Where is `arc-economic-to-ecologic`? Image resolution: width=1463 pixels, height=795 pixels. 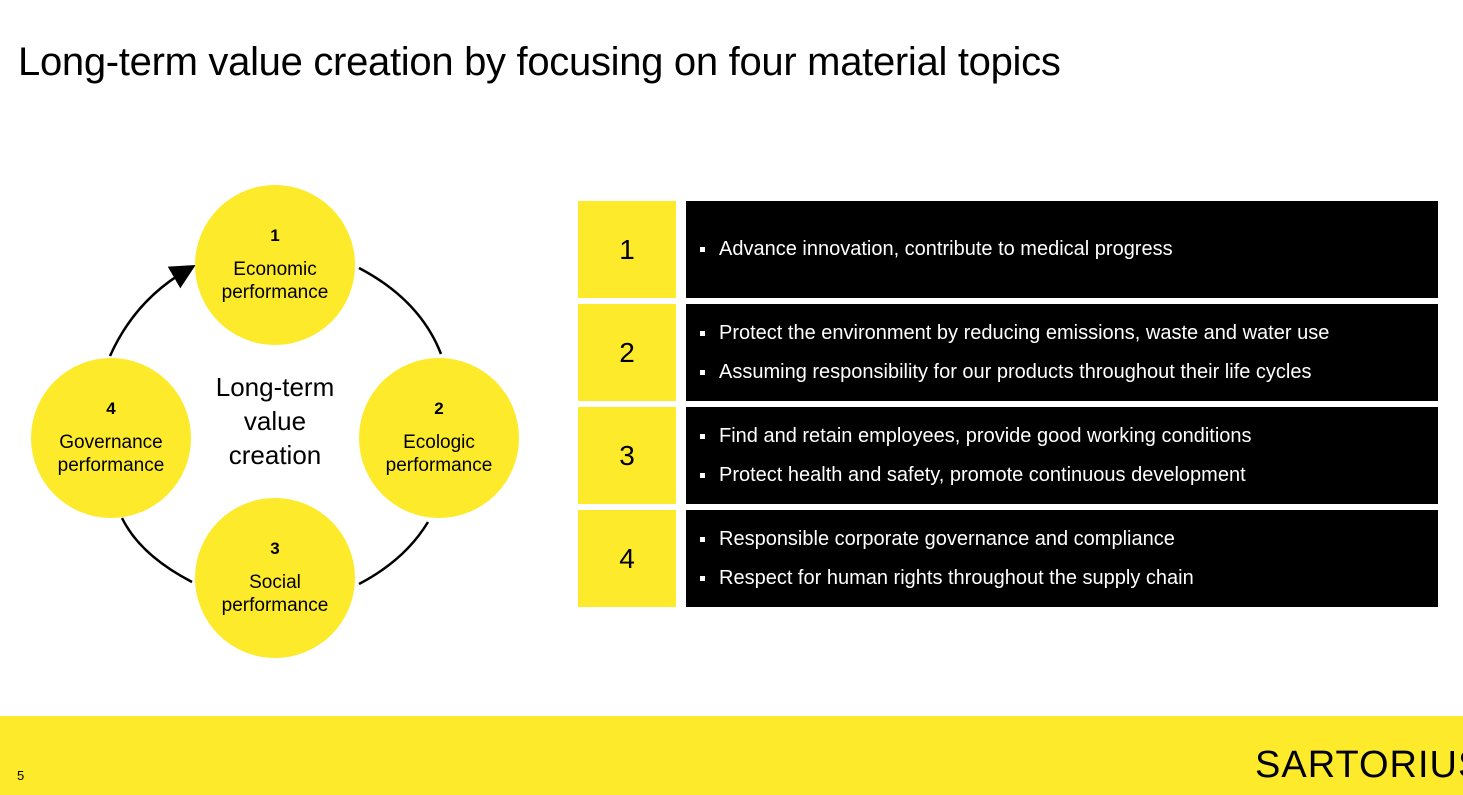
arc-economic-to-ecologic is located at coordinates (400, 310).